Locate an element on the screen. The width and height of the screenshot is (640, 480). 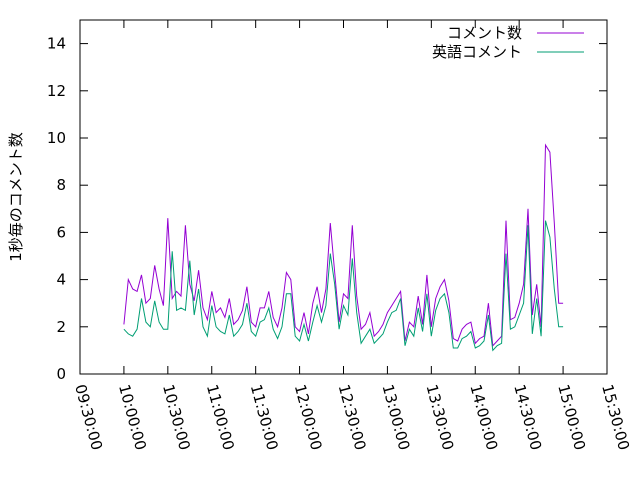
x-tick-label: 14:00:00 is located at coordinates (483, 417).